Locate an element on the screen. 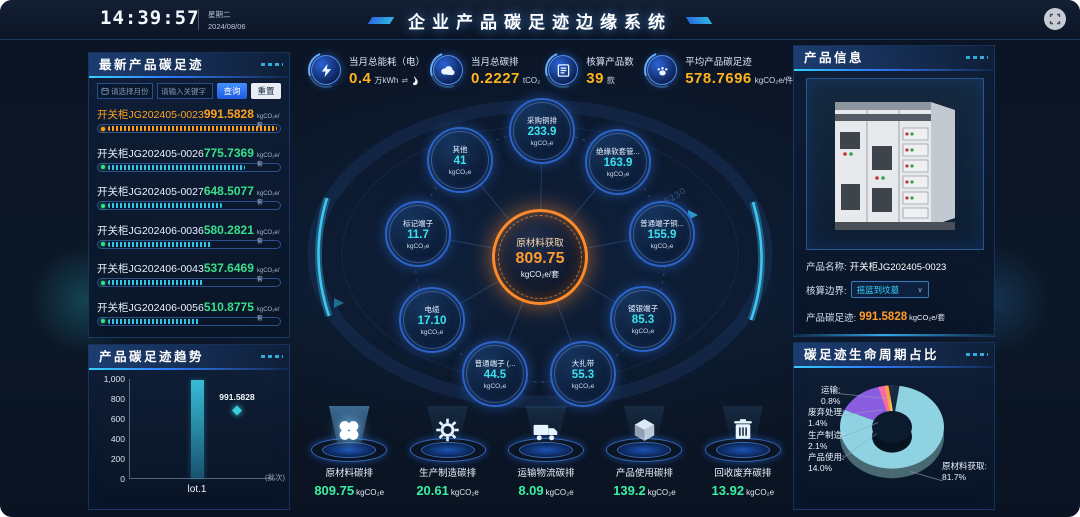 This screenshot has height=517, width=1080. page-title: 企业产品碳足迹边缘系统 is located at coordinates (540, 22).